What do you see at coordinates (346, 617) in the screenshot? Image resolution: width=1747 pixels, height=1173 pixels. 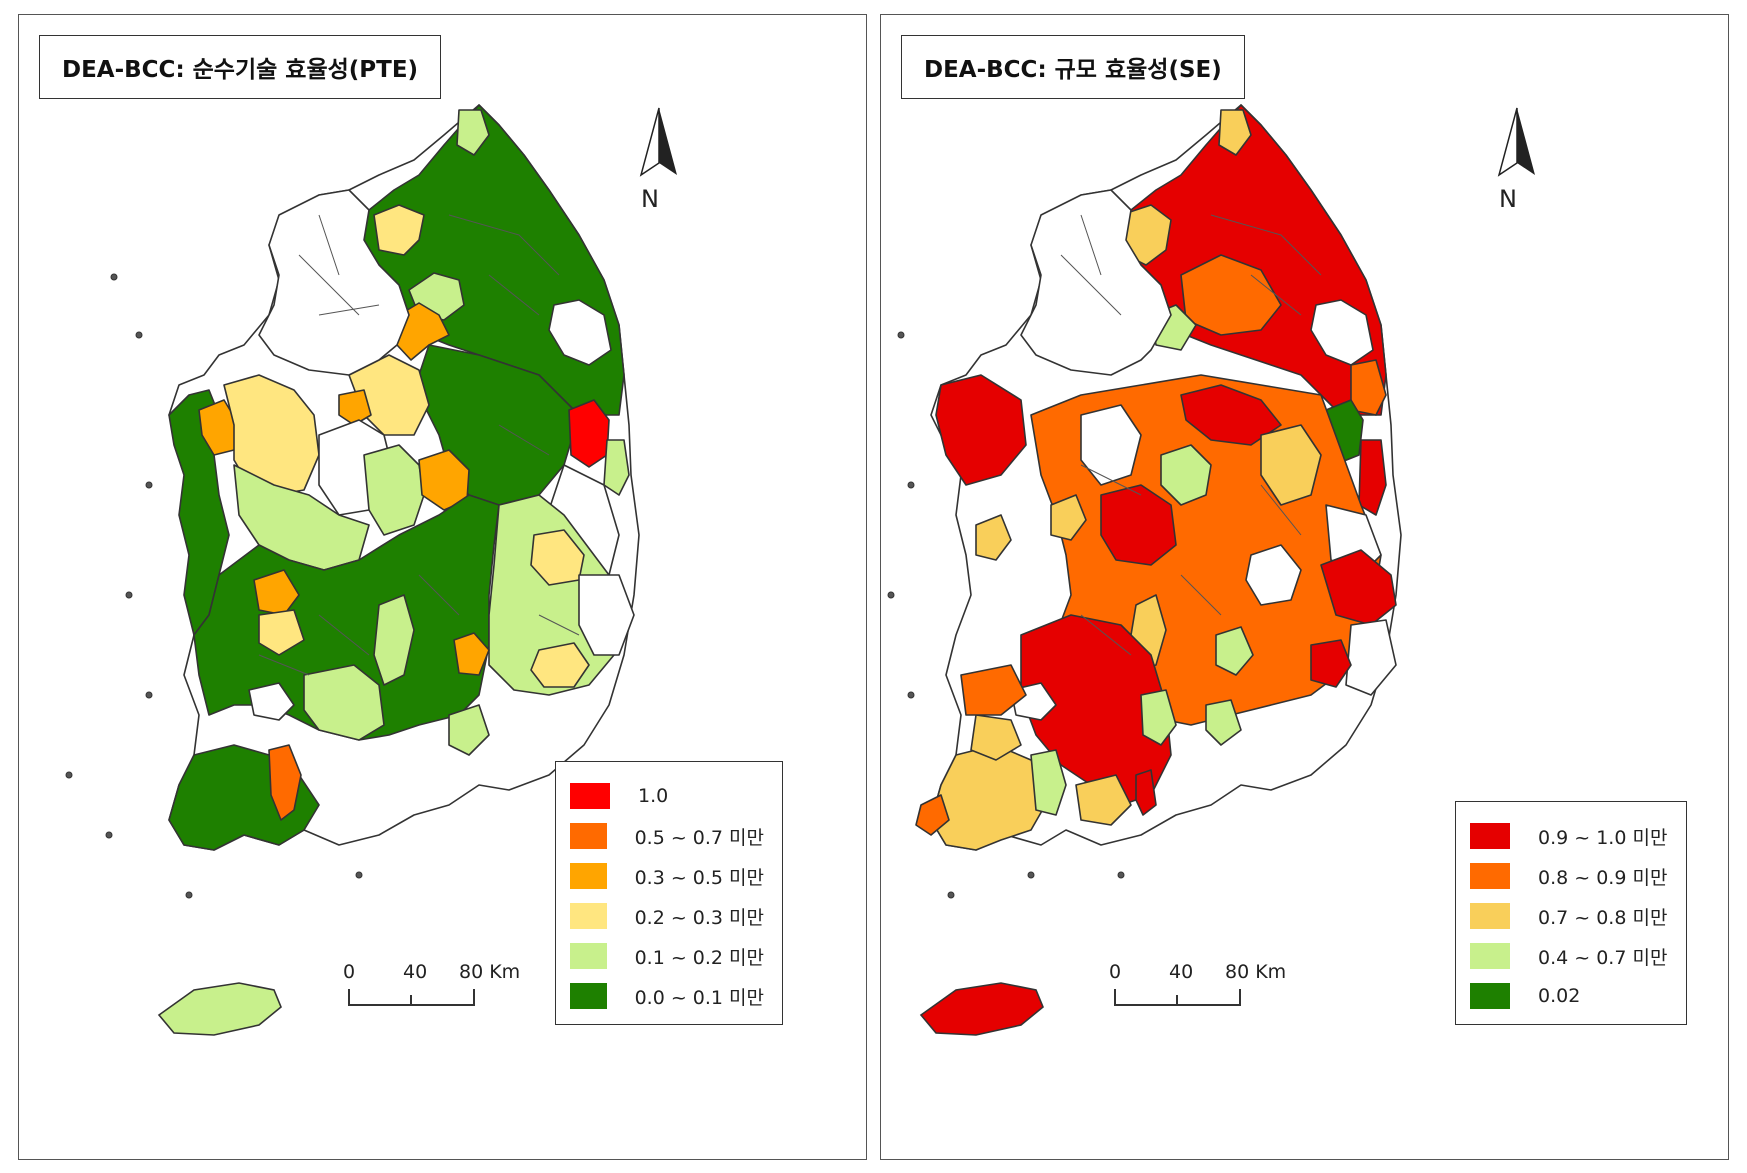 I see `region-south-green-big` at bounding box center [346, 617].